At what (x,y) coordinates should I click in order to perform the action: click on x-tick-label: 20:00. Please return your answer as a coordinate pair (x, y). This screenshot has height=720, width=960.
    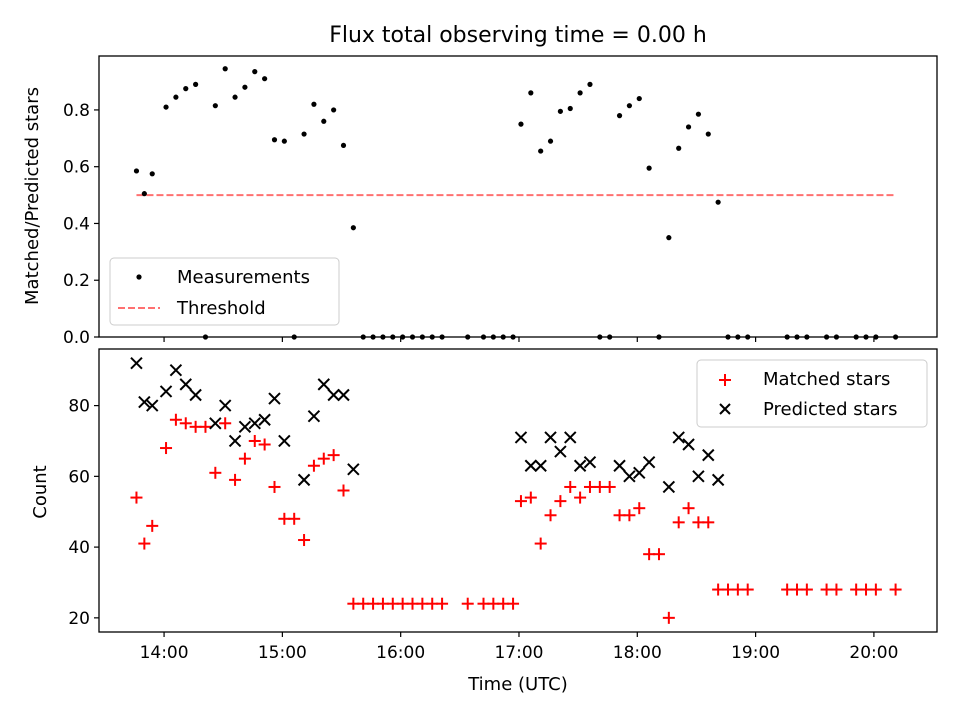
    Looking at the image, I should click on (873, 653).